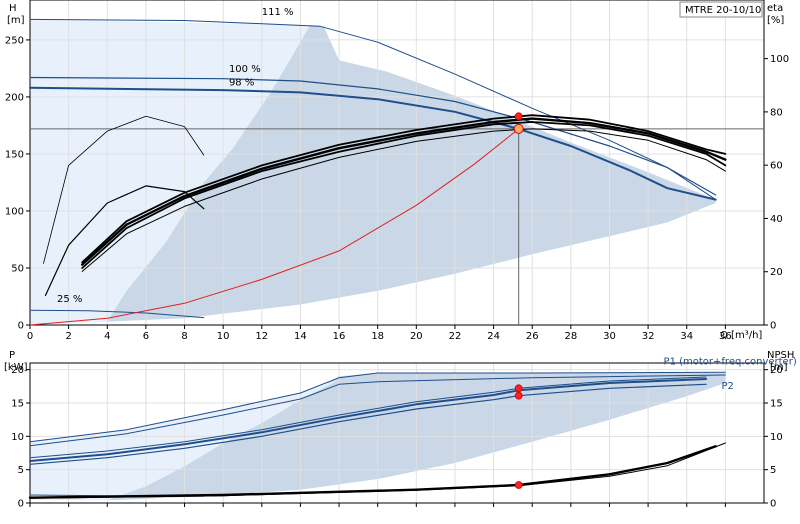  Describe the element at coordinates (17, 437) in the screenshot. I see `bot-y-tick-label: 10` at that location.